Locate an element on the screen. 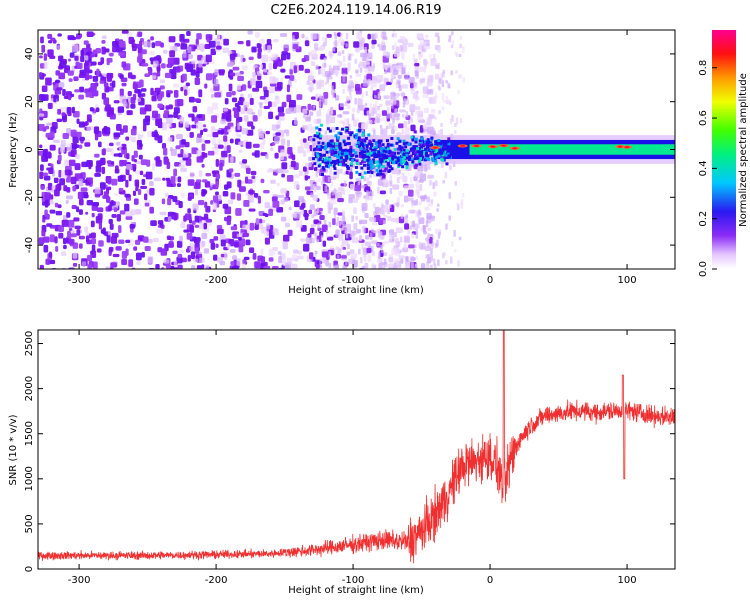  spectrogram-y-tick-label: -40 is located at coordinates (29, 245).